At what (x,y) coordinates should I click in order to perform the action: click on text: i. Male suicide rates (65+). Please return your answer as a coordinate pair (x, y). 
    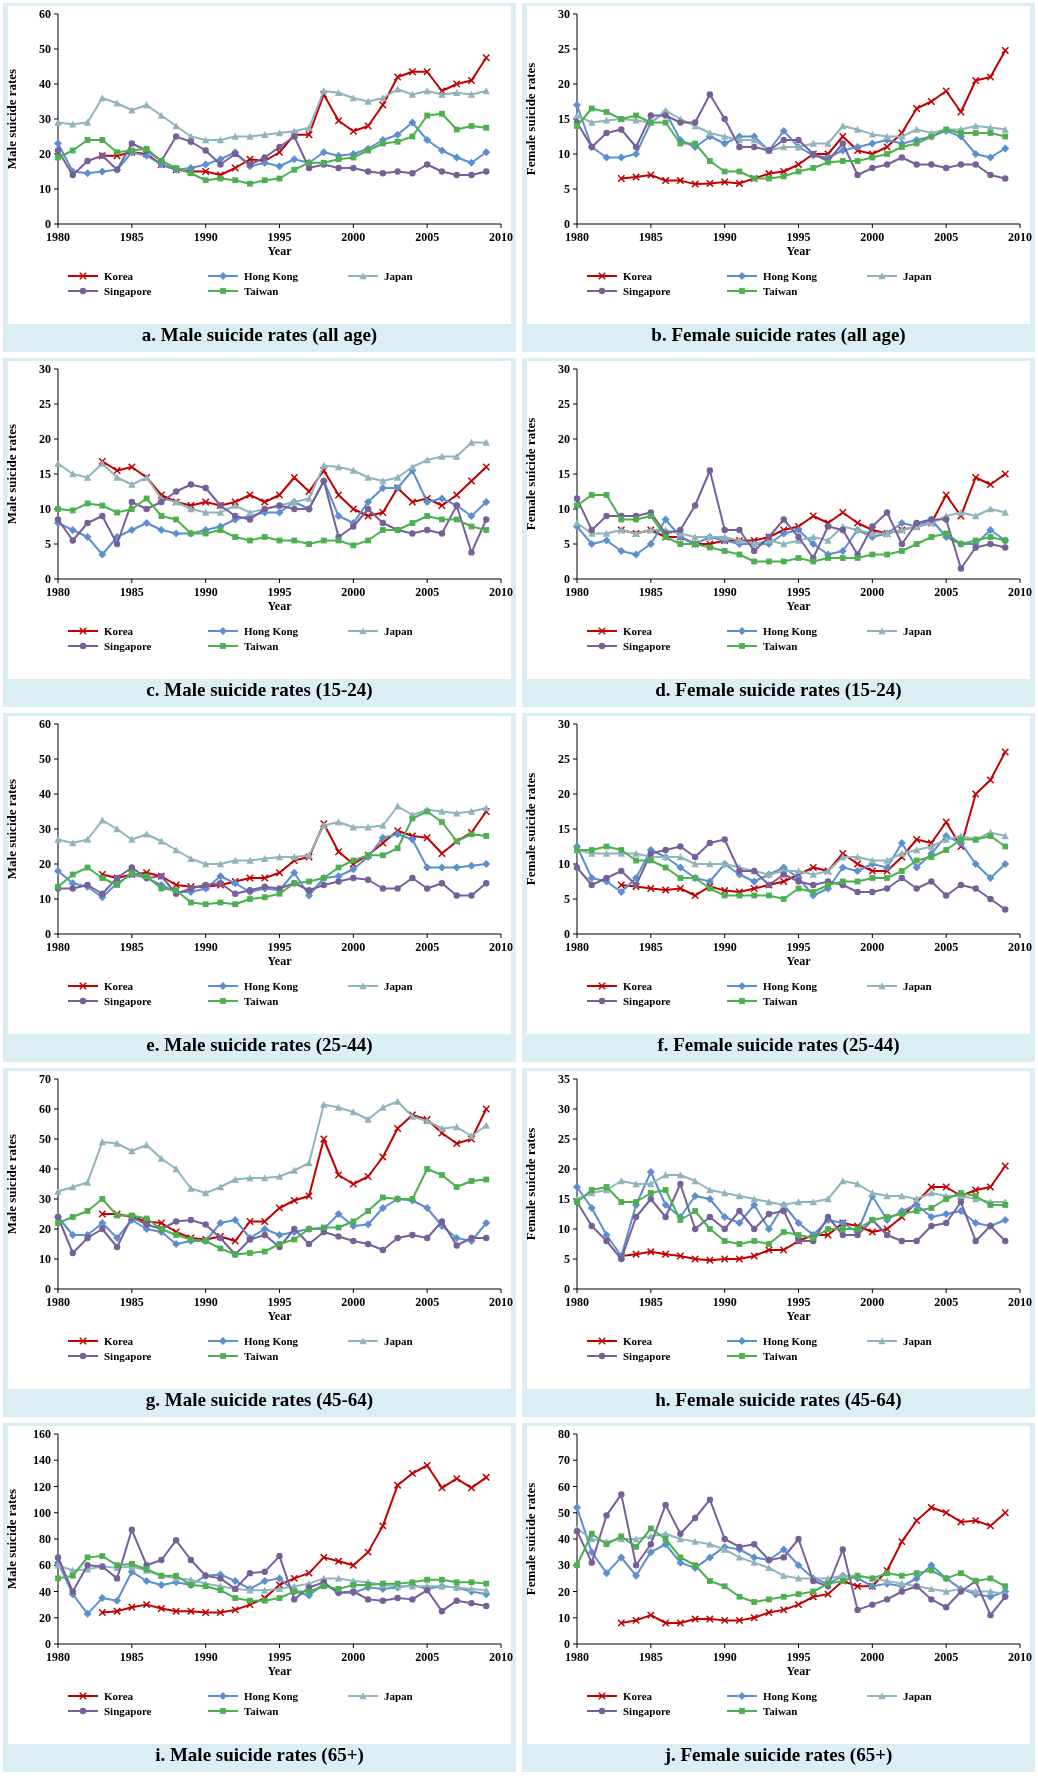
    Looking at the image, I should click on (259, 1755).